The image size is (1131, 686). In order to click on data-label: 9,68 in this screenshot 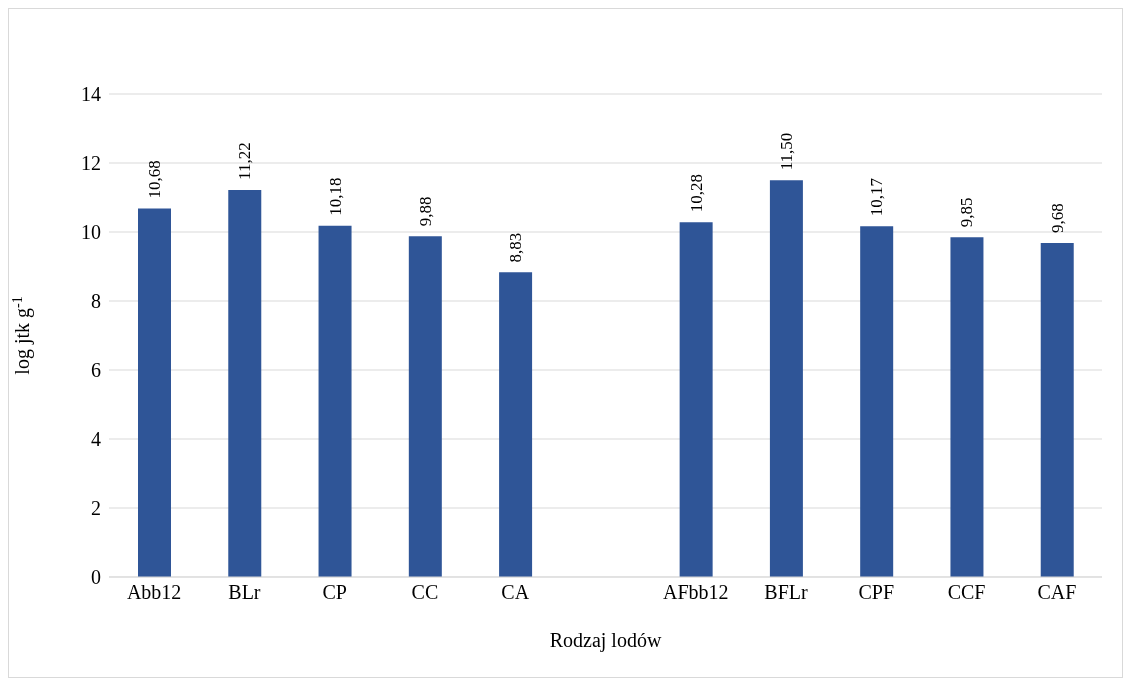, I will do `click(1057, 218)`.